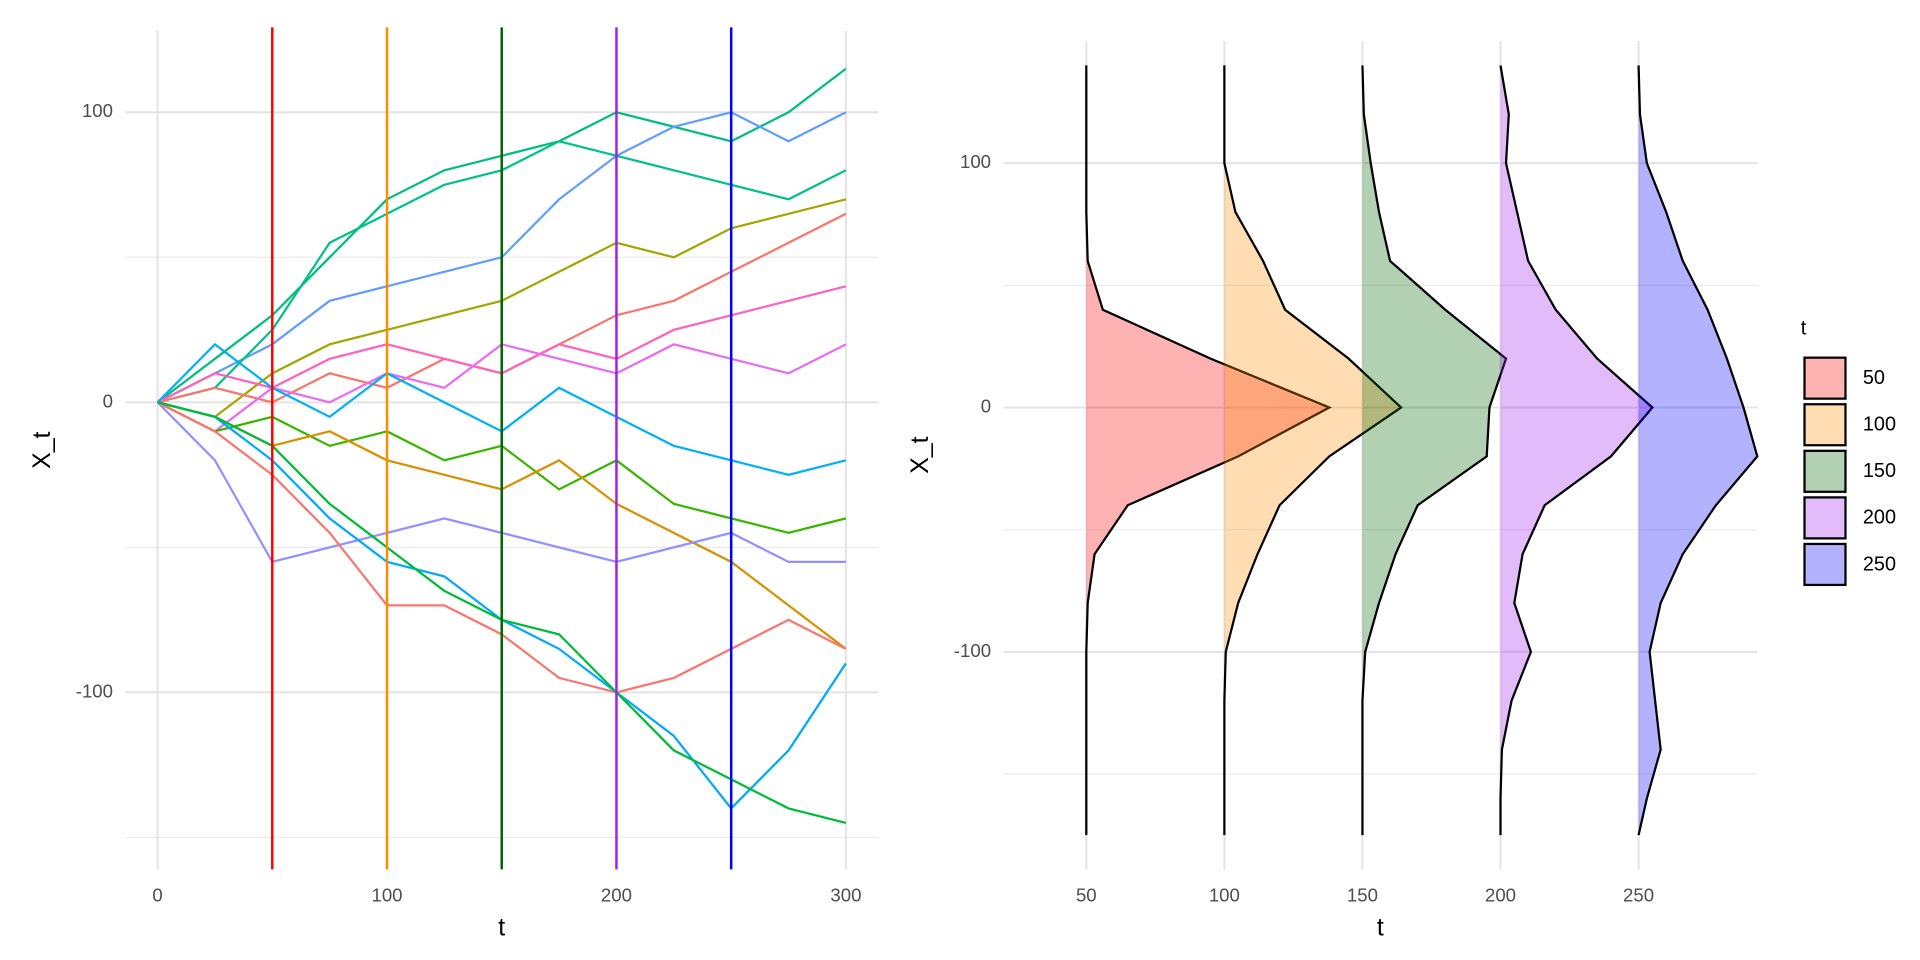 The image size is (1920, 960). I want to click on legend-label: 250, so click(1879, 564).